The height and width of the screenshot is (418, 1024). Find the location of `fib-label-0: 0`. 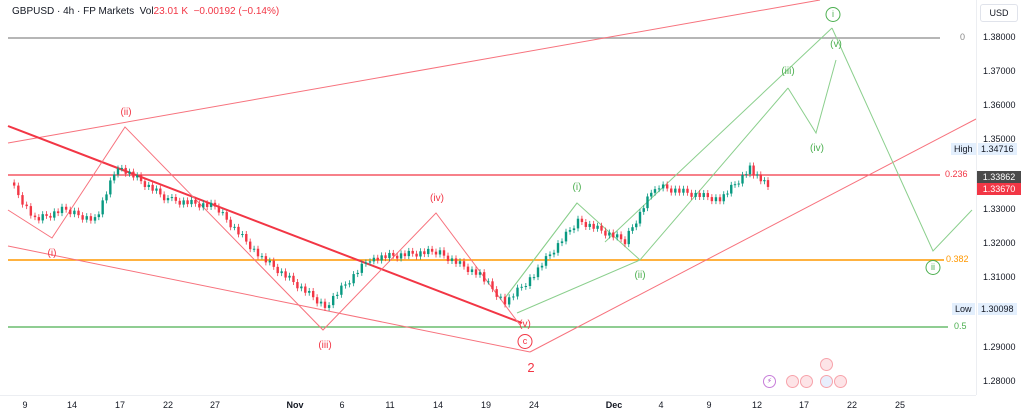

fib-label-0: 0 is located at coordinates (963, 37).